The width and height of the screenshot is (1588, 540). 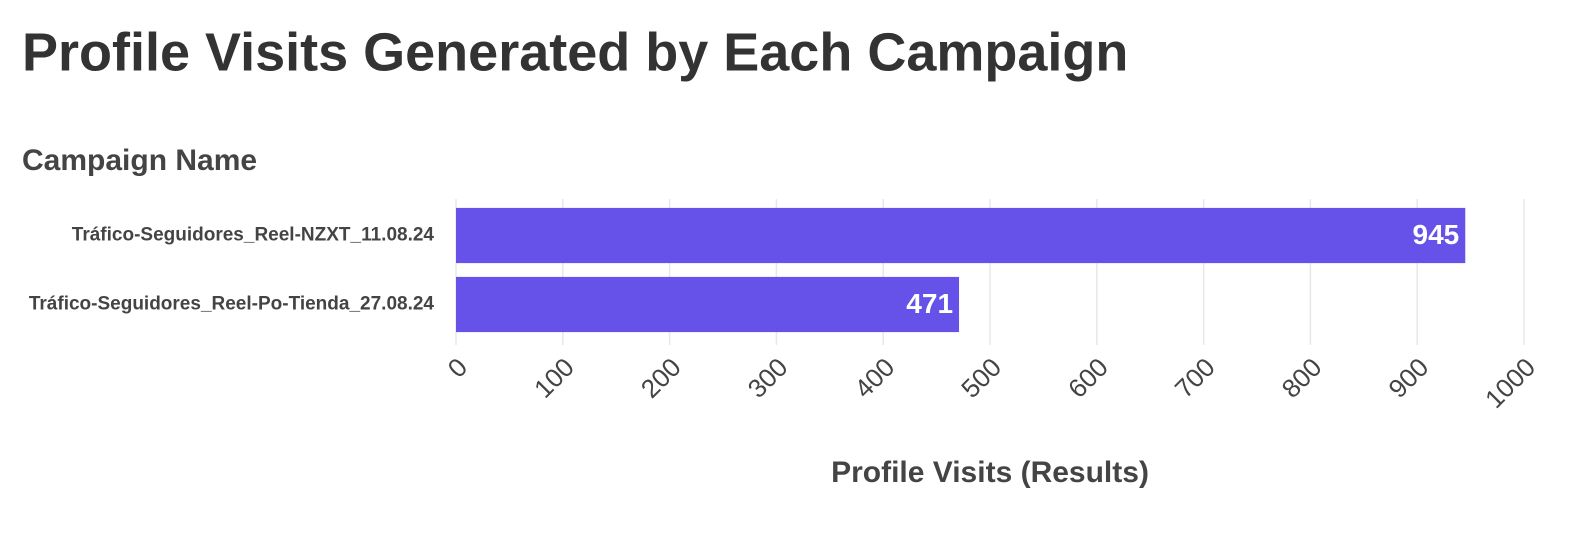 What do you see at coordinates (874, 378) in the screenshot?
I see `x-tick-label: 400` at bounding box center [874, 378].